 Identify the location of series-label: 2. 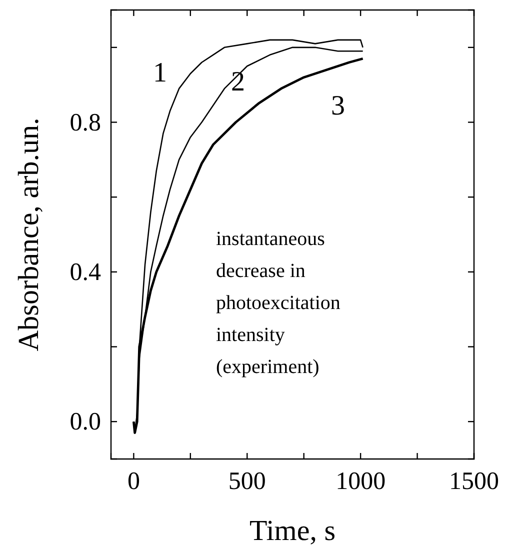
(238, 82).